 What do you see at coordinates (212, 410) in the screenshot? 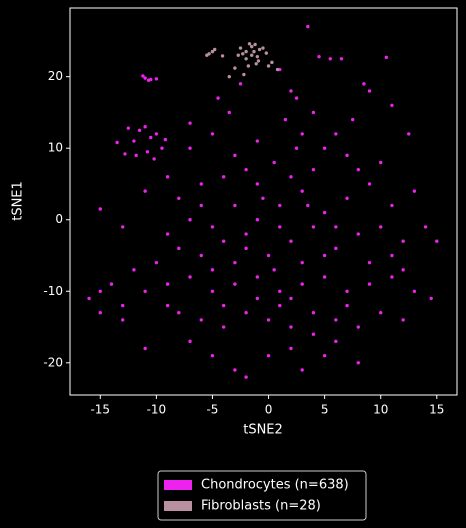
I see `x-tick-label: -5` at bounding box center [212, 410].